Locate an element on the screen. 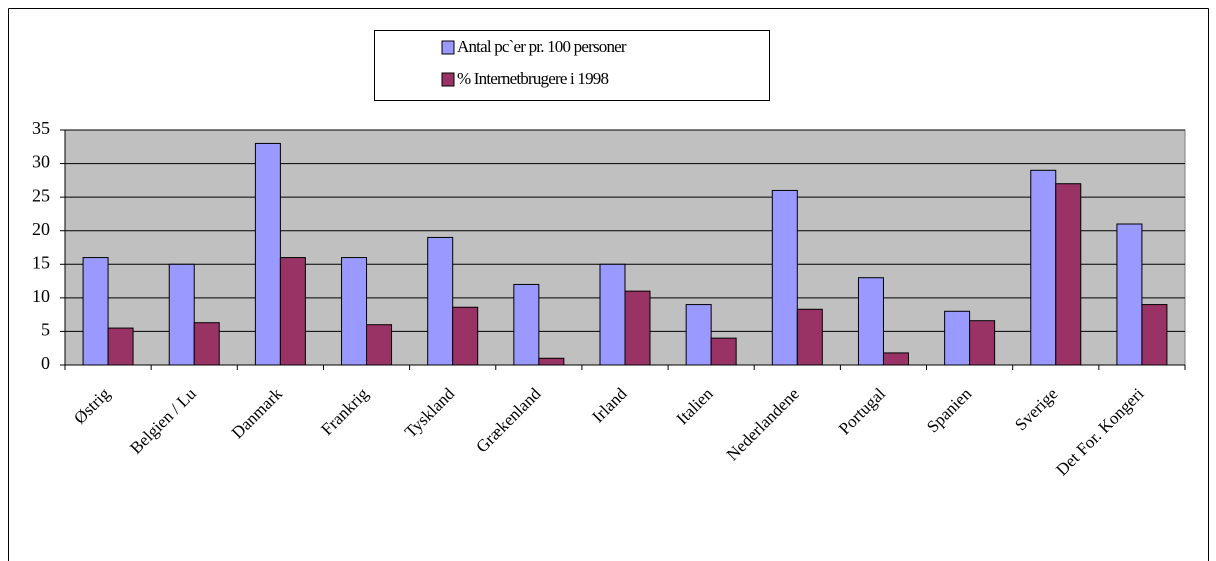 This screenshot has height=561, width=1216. y-tick-label: 35 is located at coordinates (41, 128).